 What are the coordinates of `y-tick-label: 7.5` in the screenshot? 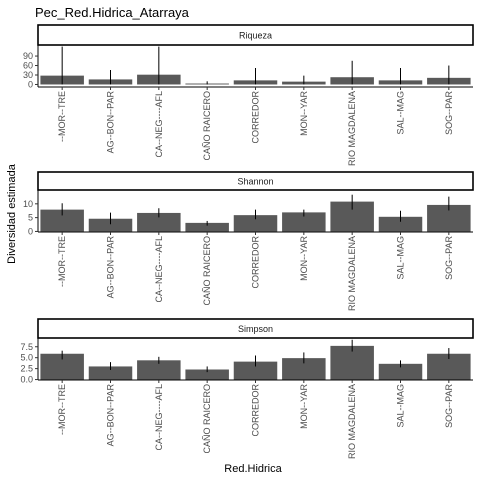 It's located at (26, 347).